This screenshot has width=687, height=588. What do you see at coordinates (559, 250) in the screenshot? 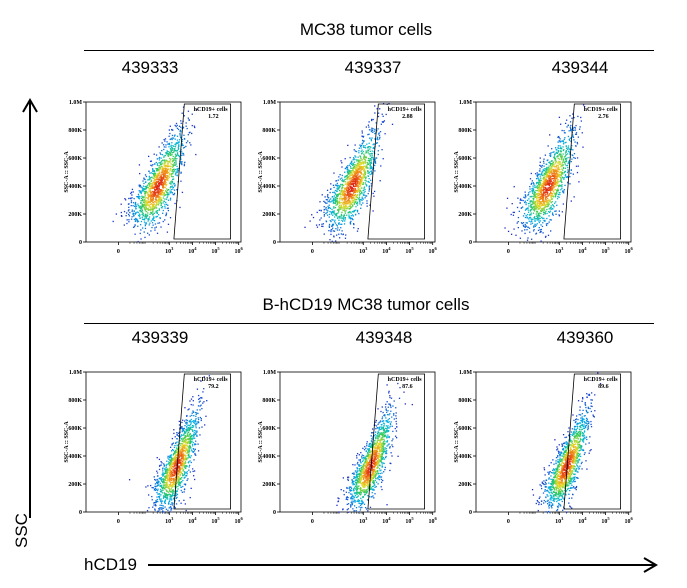
I see `x-tick-label: 103` at bounding box center [559, 250].